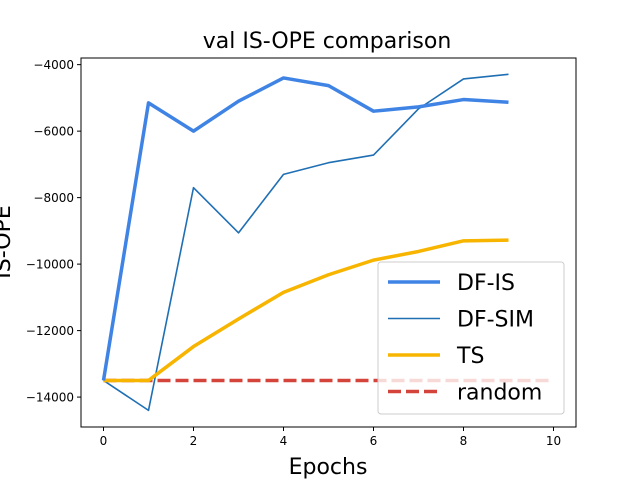  What do you see at coordinates (53, 132) in the screenshot?
I see `y-tick-label: −6000` at bounding box center [53, 132].